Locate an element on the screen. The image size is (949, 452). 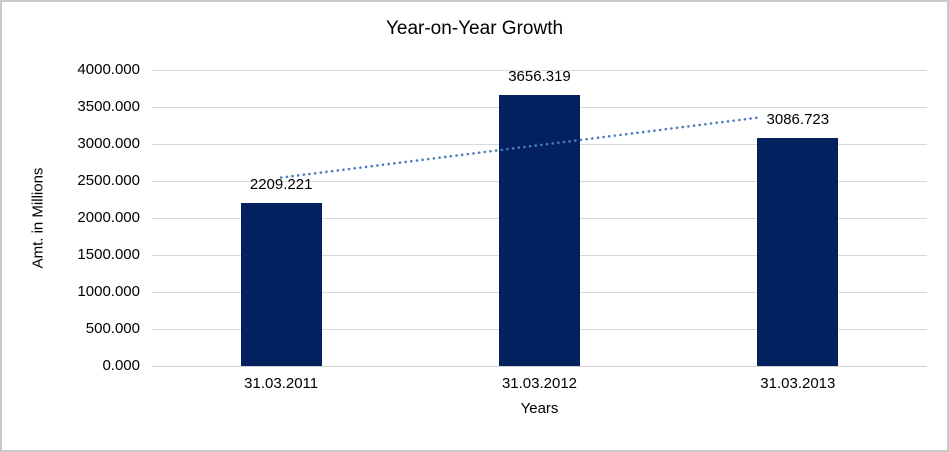
y-tick-label: 2000.000 is located at coordinates (108, 217).